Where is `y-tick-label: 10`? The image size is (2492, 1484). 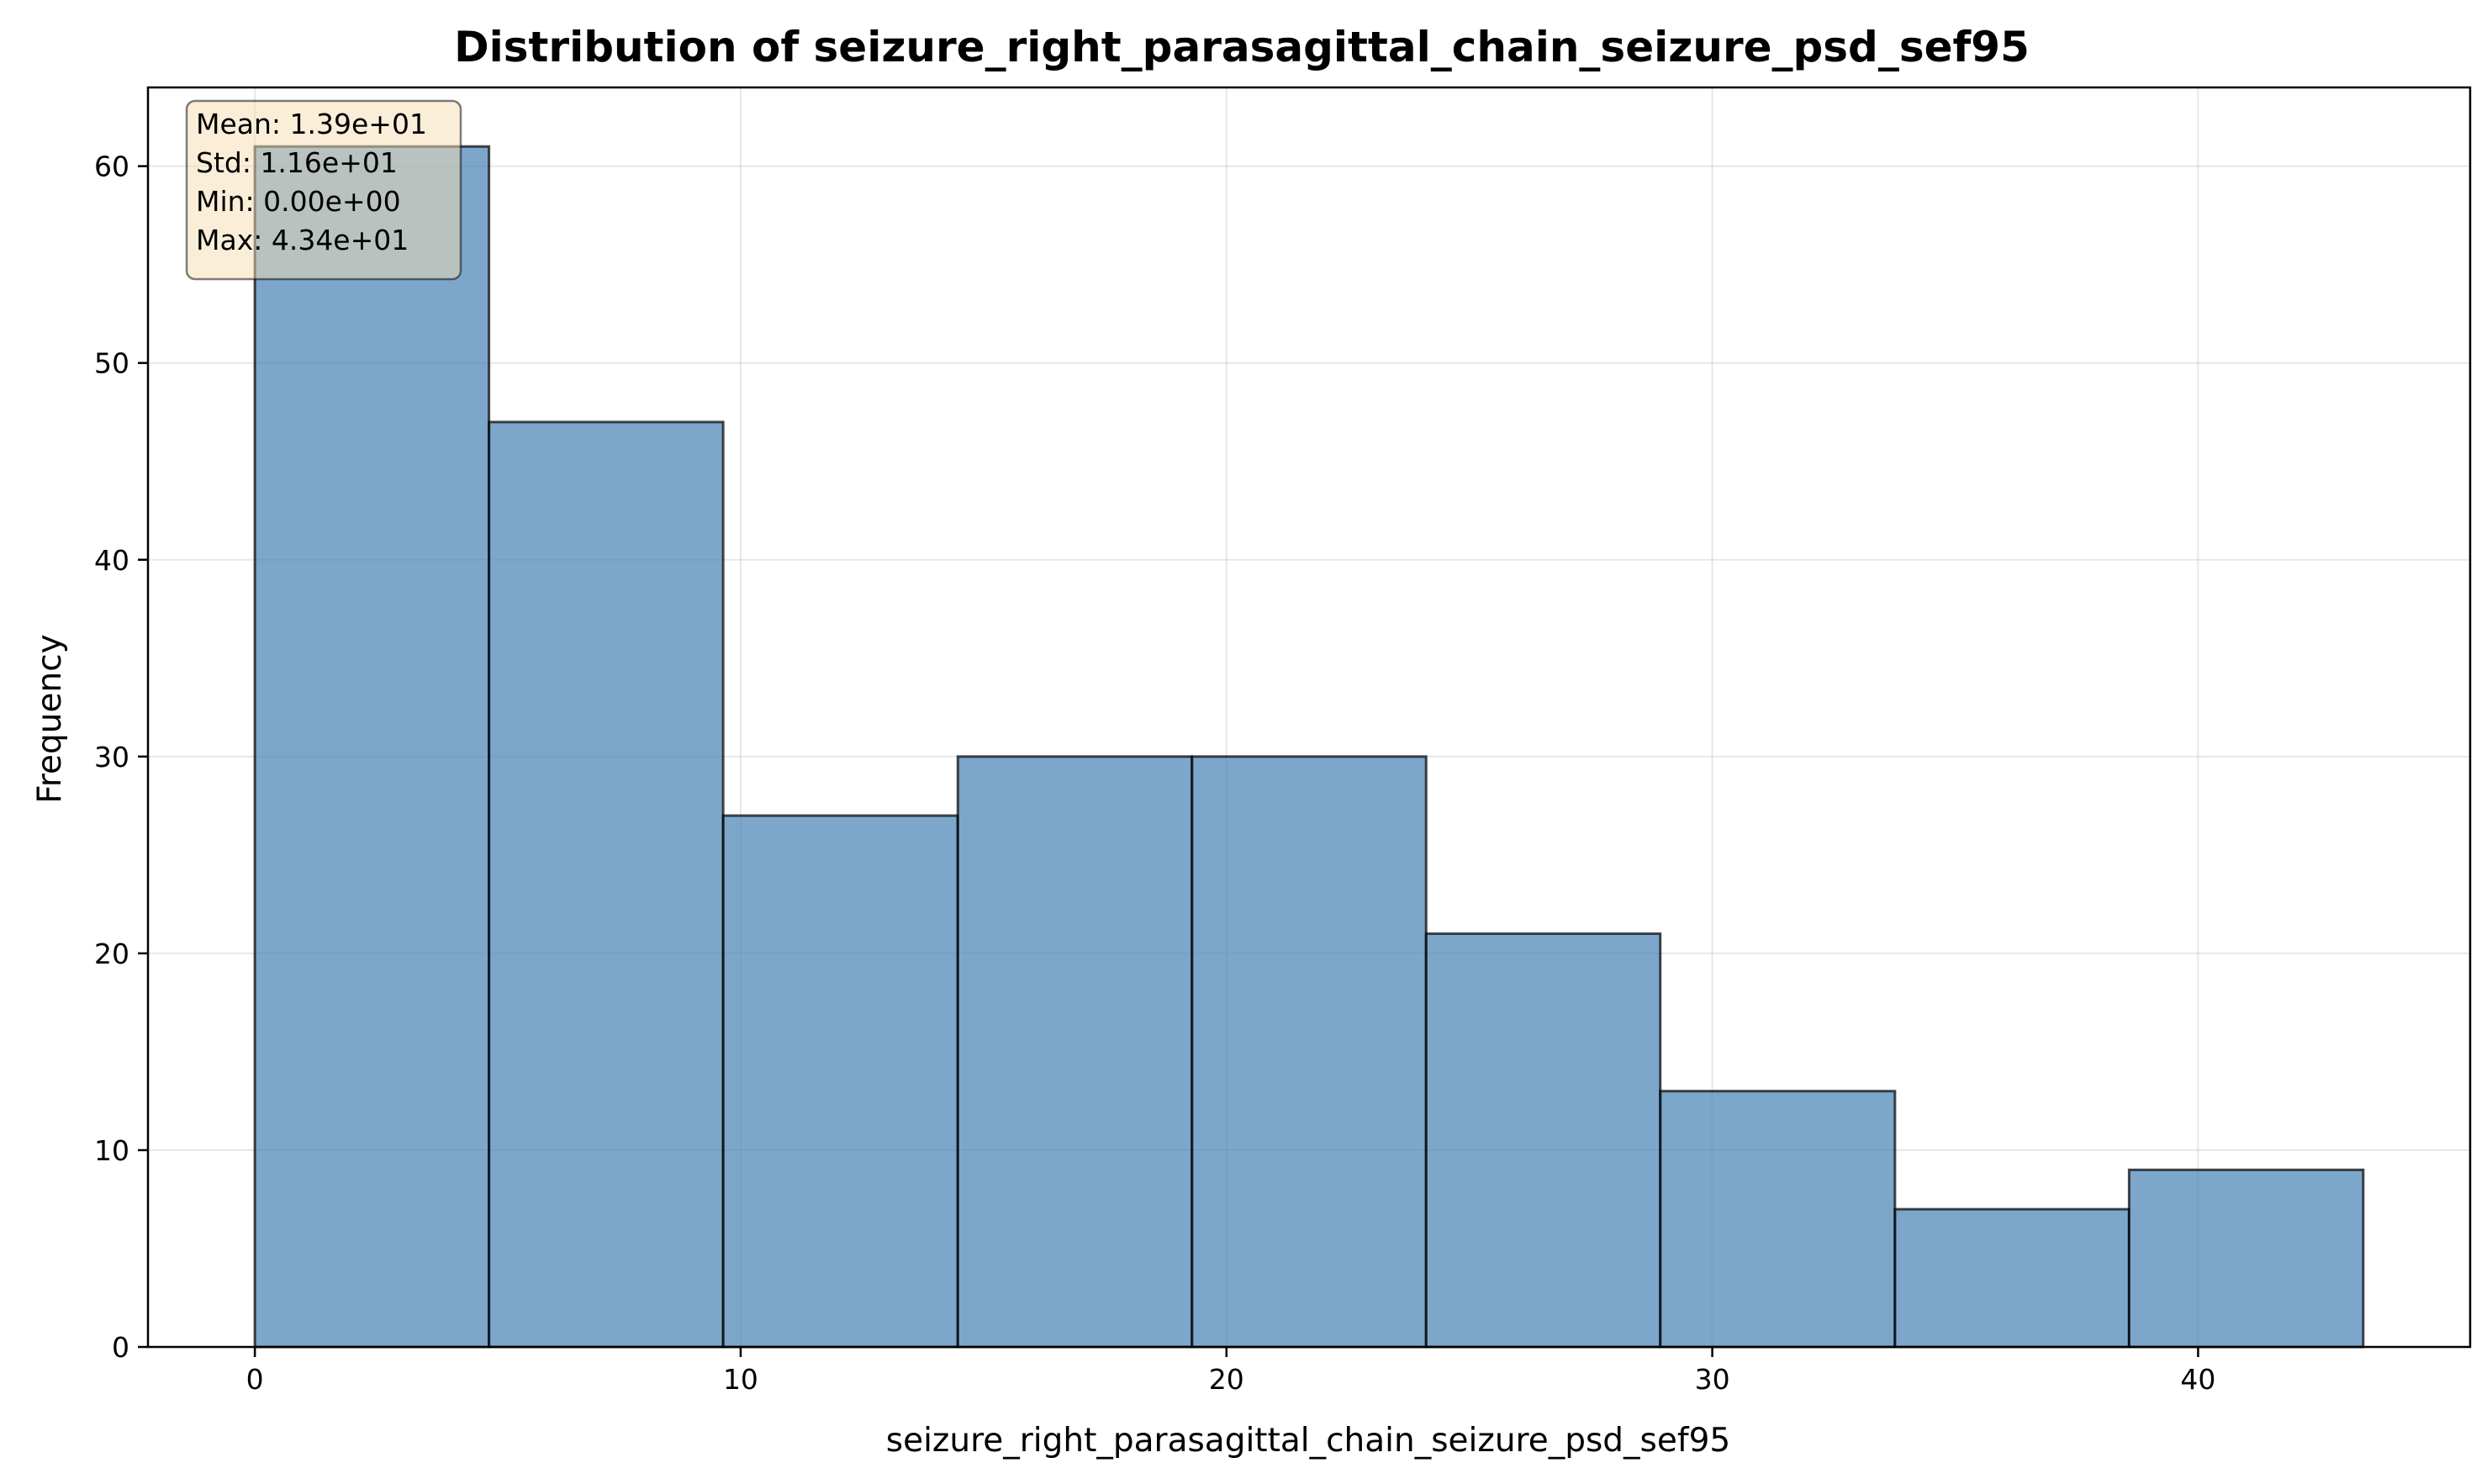
y-tick-label: 10 is located at coordinates (111, 1150).